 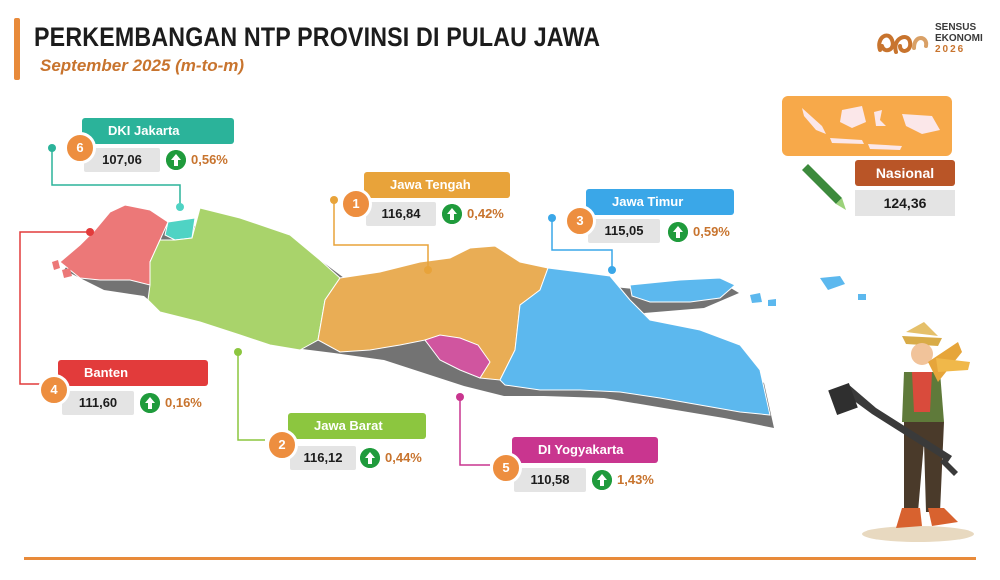 I want to click on province-change: 0,16%, so click(x=183, y=402).